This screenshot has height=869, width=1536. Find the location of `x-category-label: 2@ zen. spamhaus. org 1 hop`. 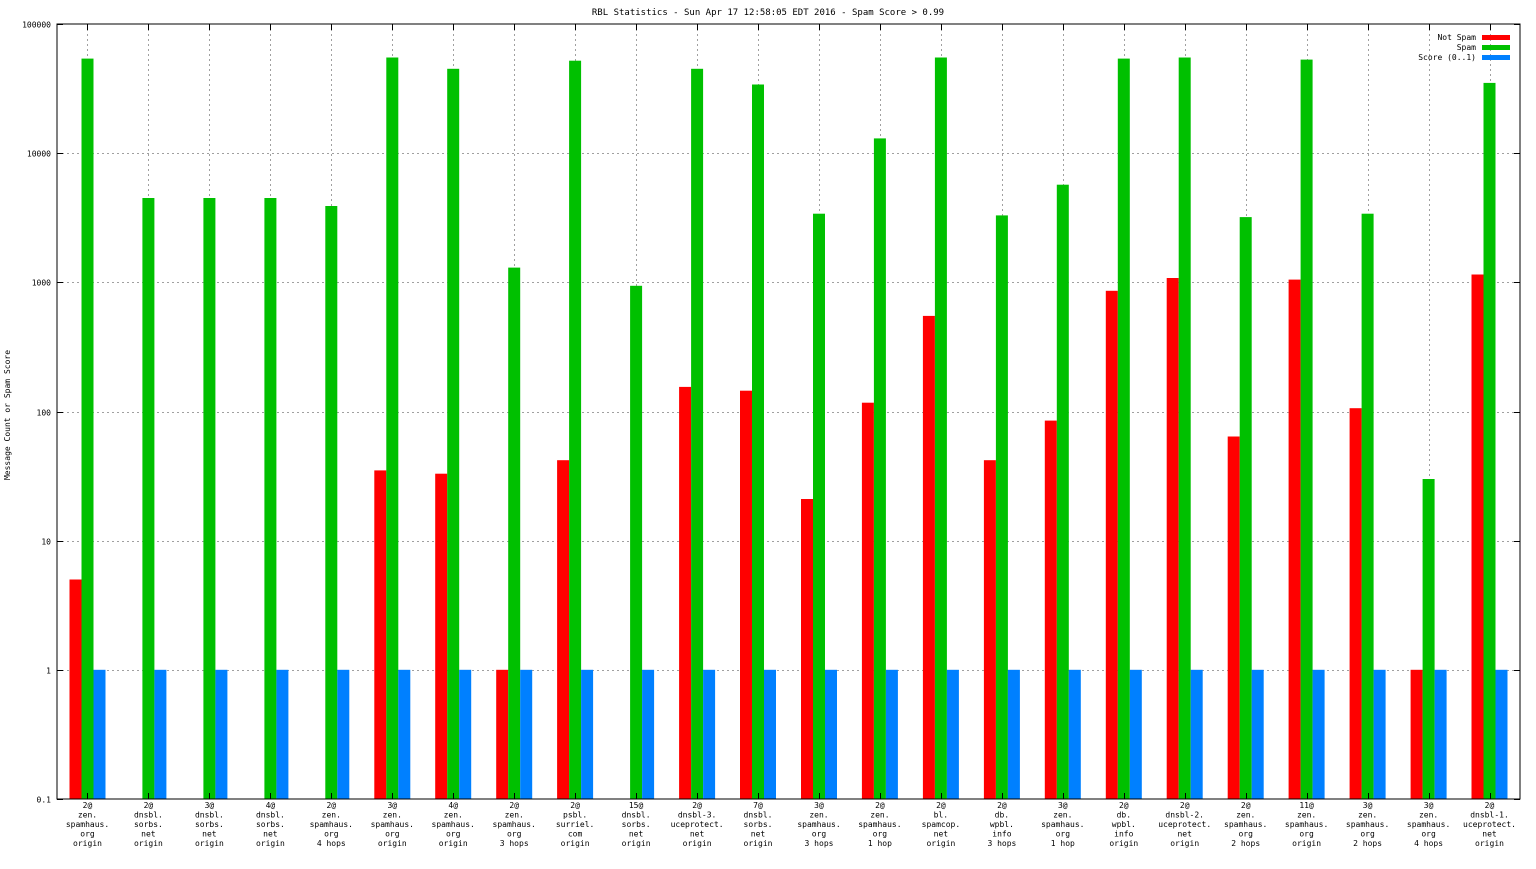

x-category-label: 2@ zen. spamhaus. org 1 hop is located at coordinates (879, 824).